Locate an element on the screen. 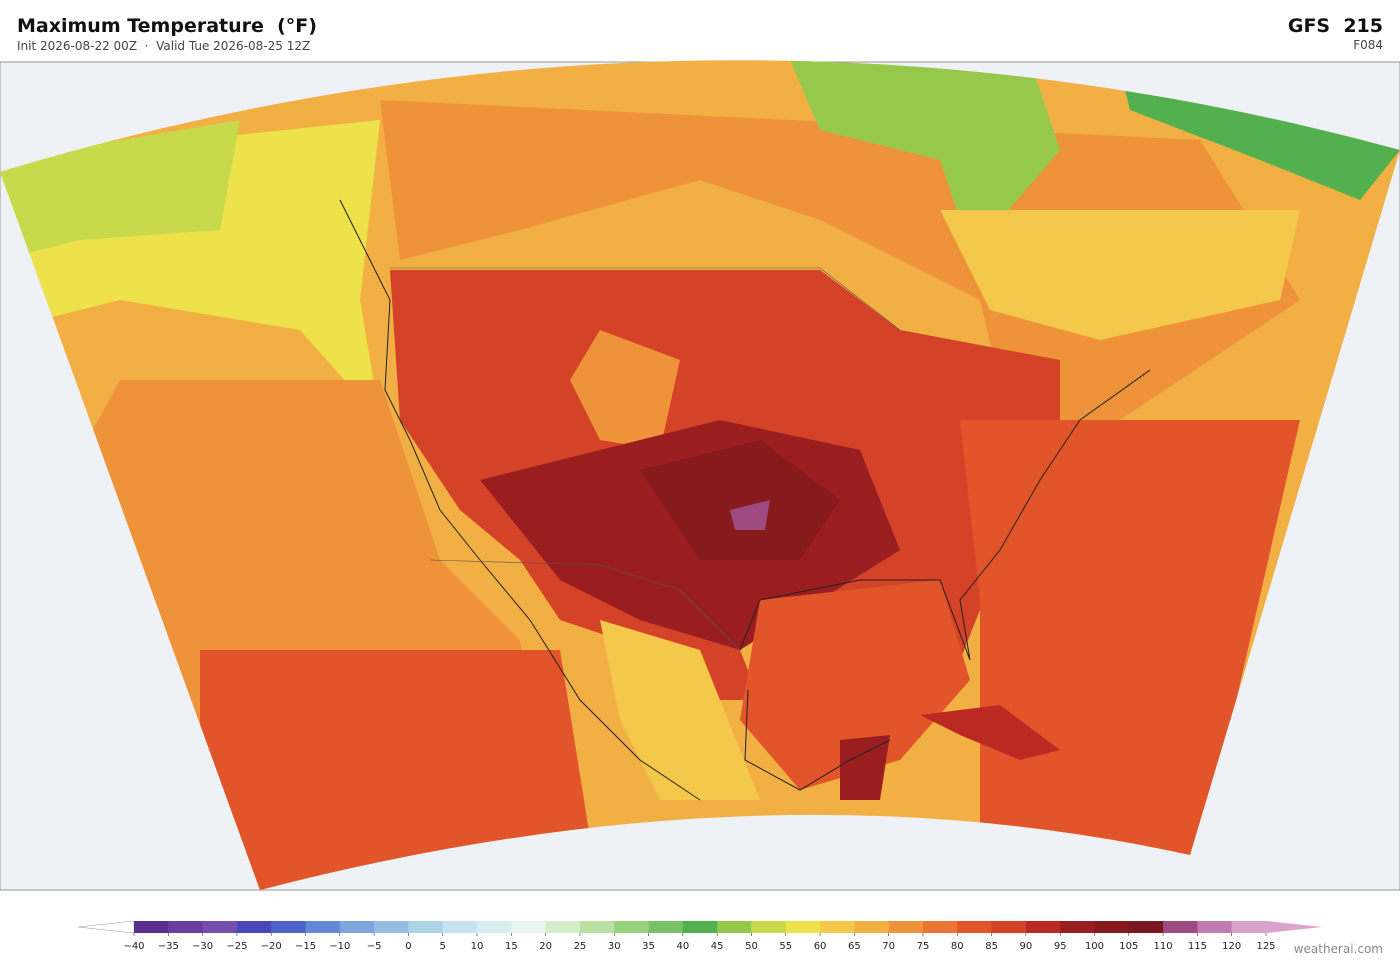 The image size is (1400, 964). colorbar-label: 60 is located at coordinates (820, 946).